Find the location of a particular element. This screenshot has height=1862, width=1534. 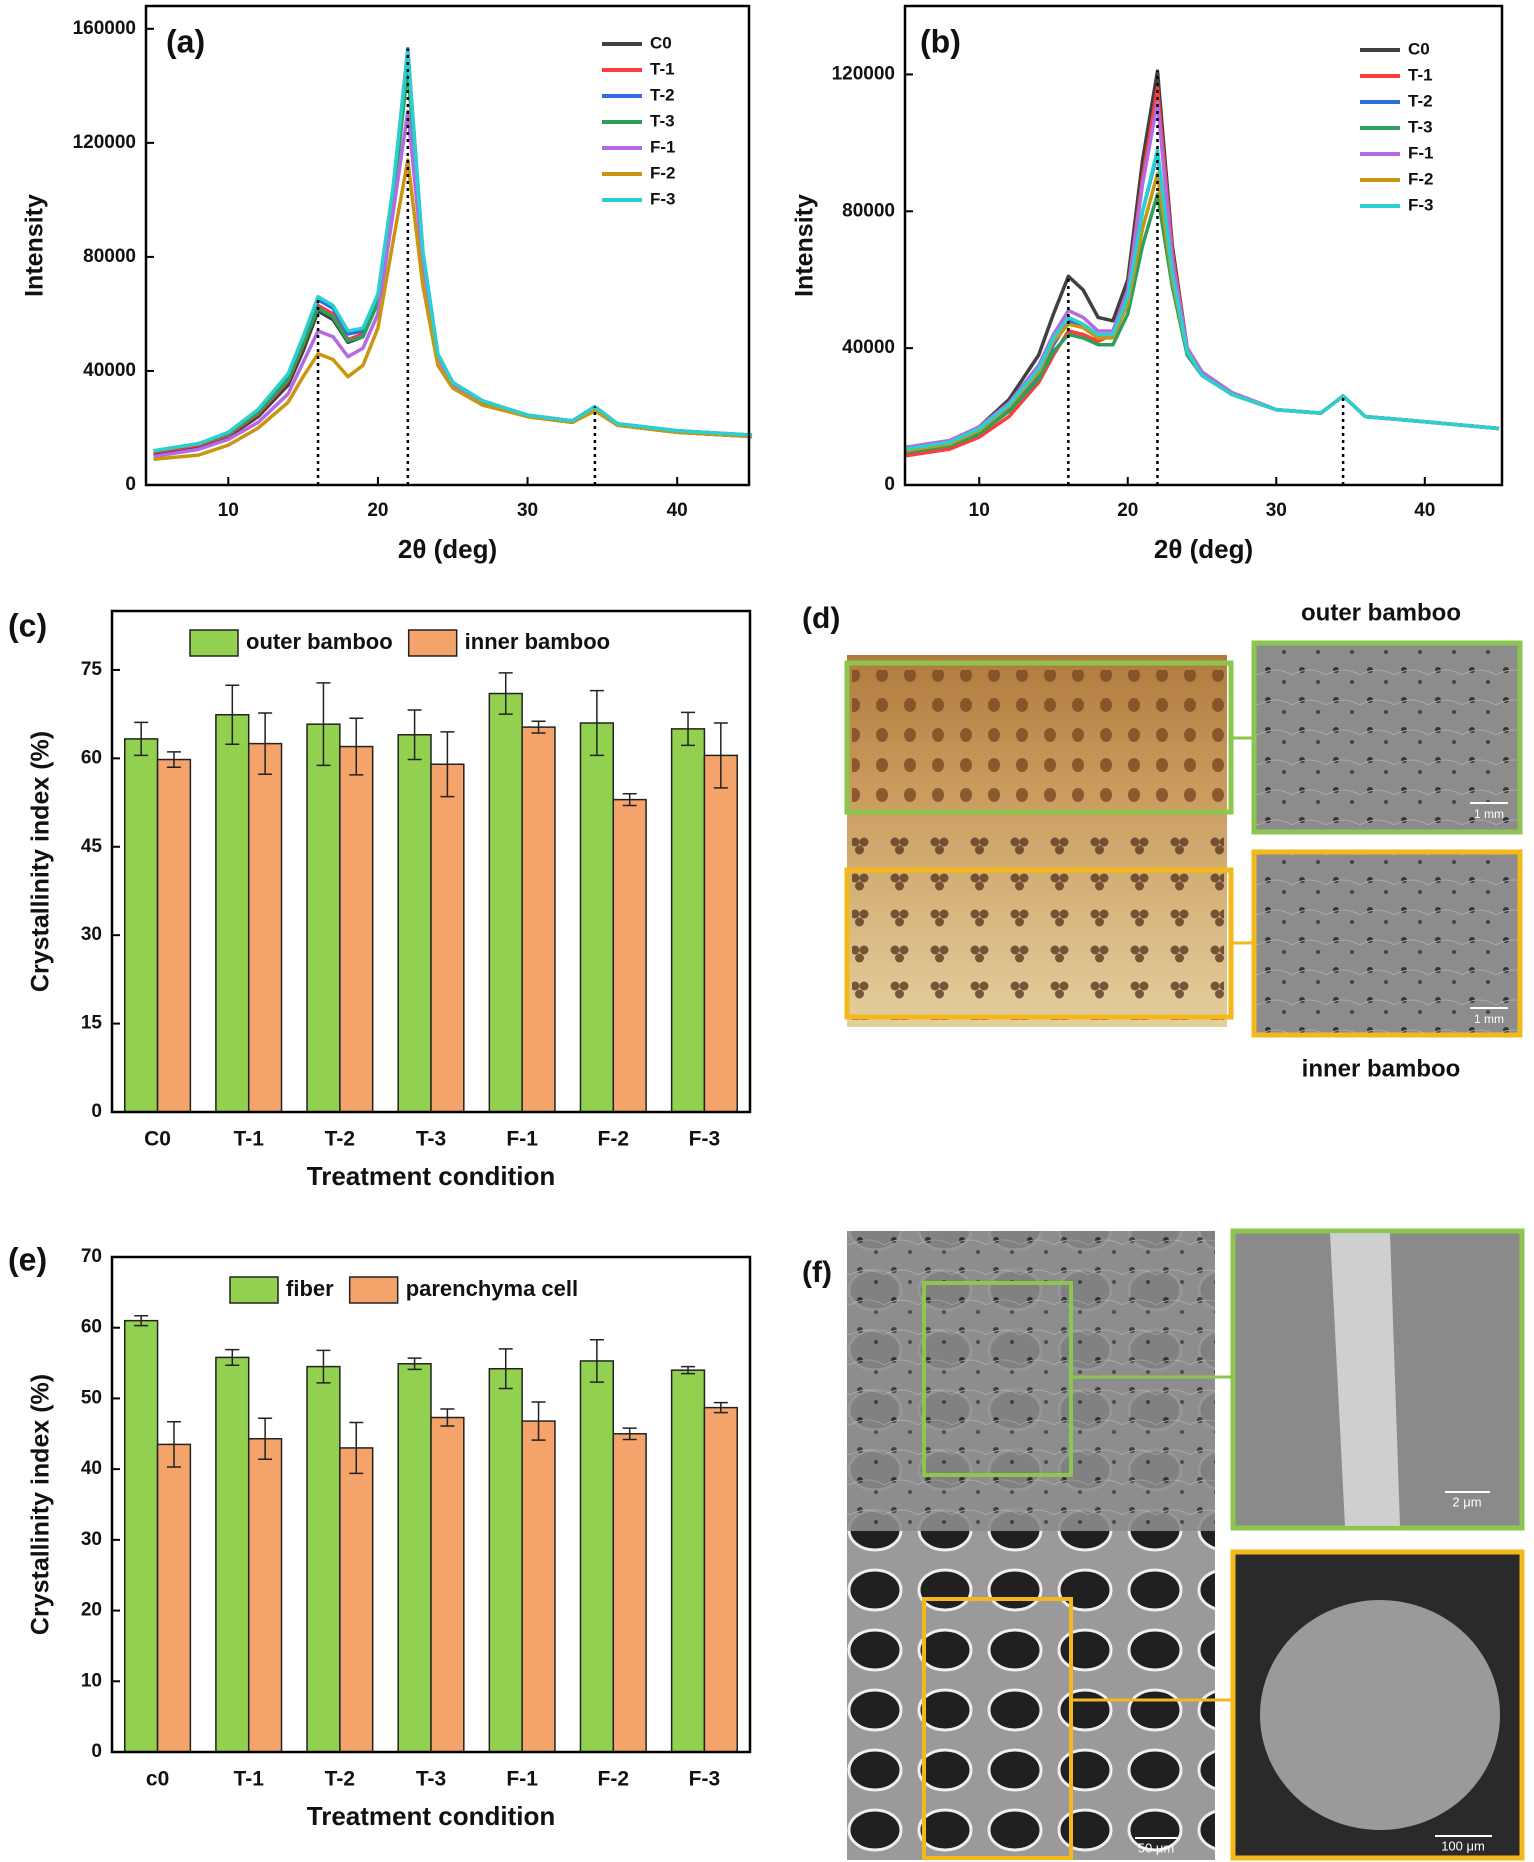

caption: inner bamboo is located at coordinates (1381, 1068).